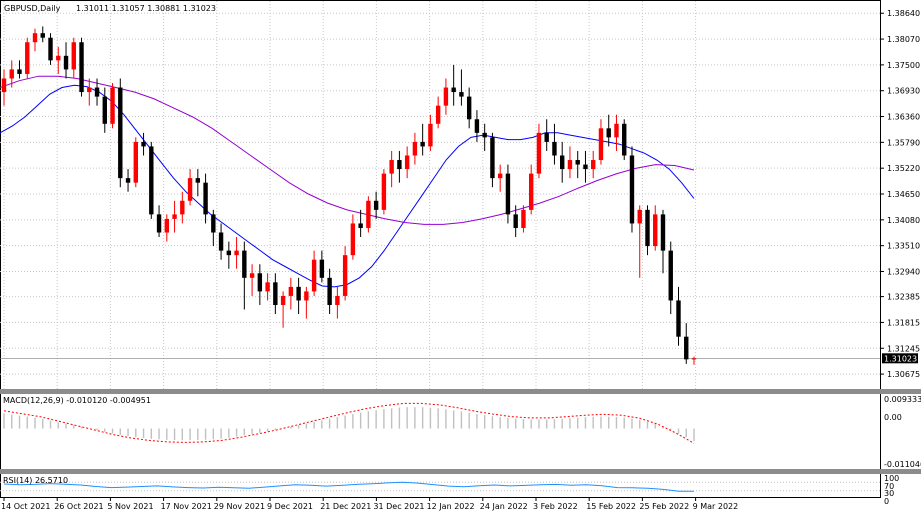 The image size is (921, 515). Describe the element at coordinates (664, 506) in the screenshot. I see `date-tick-label: 25 Feb 2022` at that location.